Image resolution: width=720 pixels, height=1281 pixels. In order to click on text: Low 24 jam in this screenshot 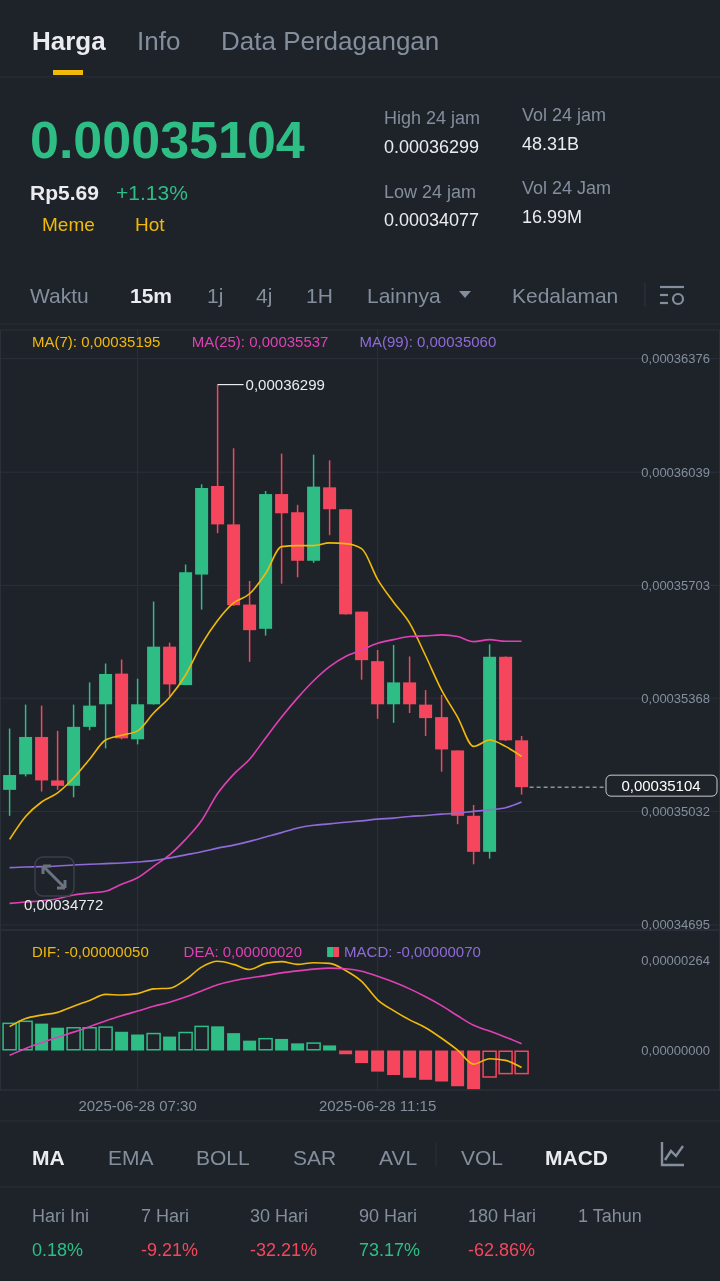, I will do `click(430, 192)`.